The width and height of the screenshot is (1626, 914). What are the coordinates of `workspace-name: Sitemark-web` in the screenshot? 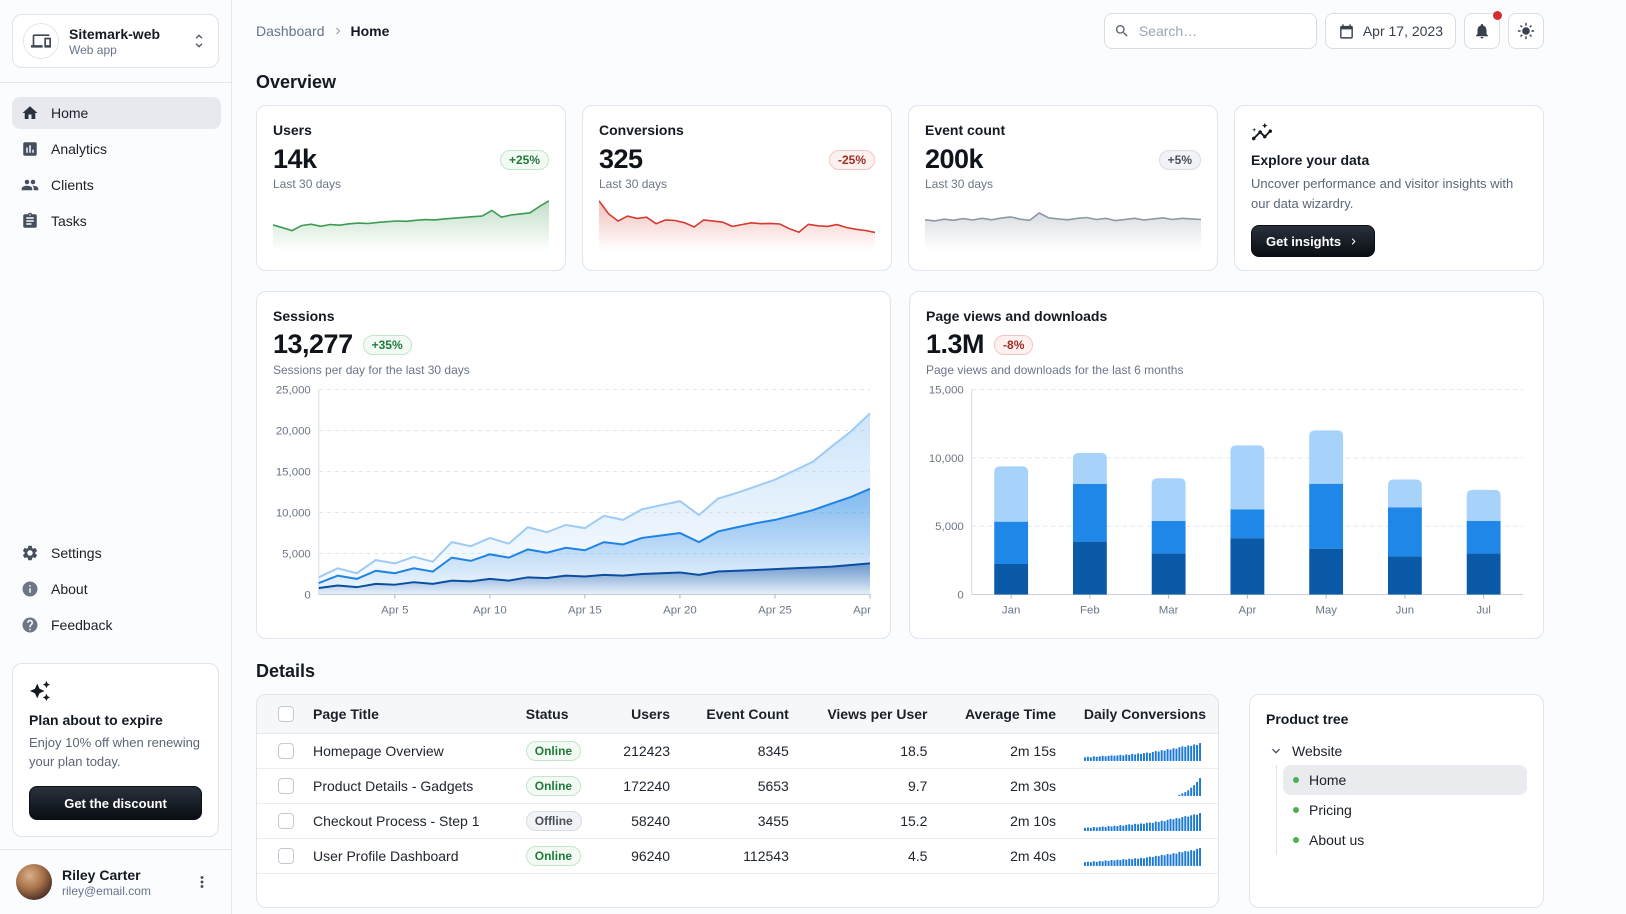 It's located at (115, 33).